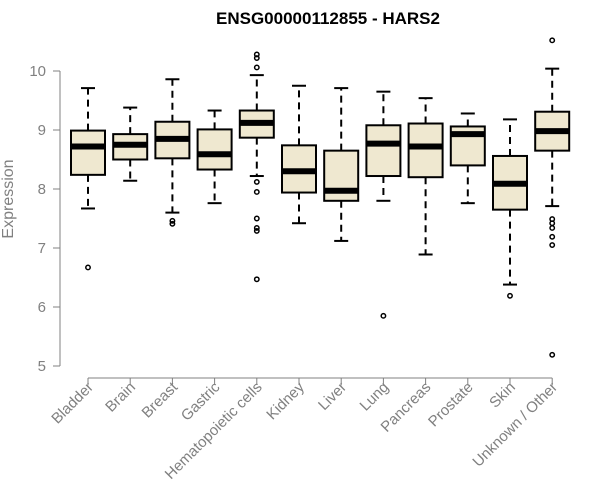  I want to click on category-label: Skin, so click(502, 395).